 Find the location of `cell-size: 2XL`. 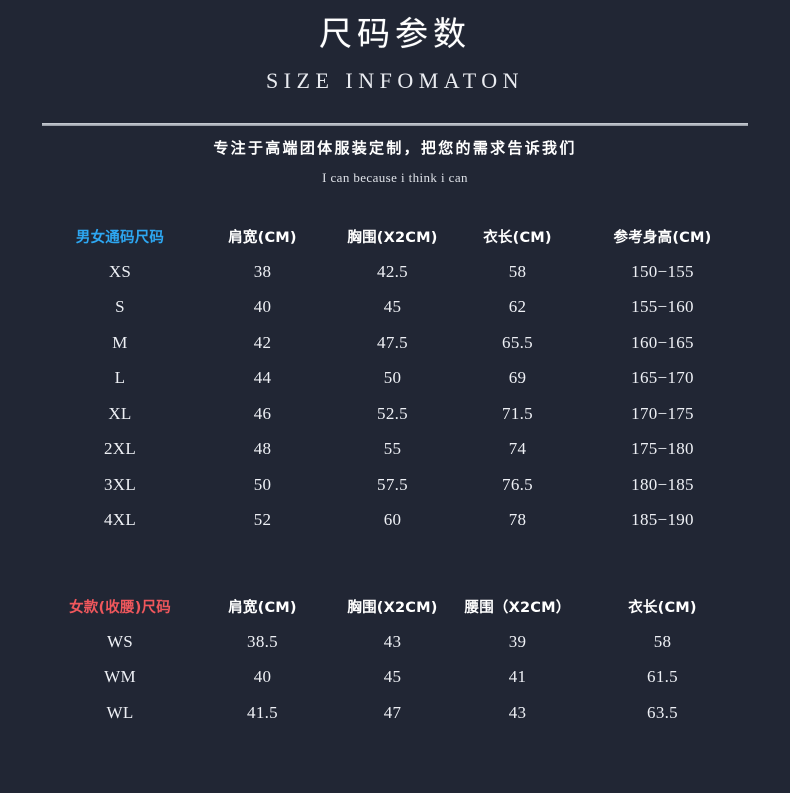

cell-size: 2XL is located at coordinates (120, 449).